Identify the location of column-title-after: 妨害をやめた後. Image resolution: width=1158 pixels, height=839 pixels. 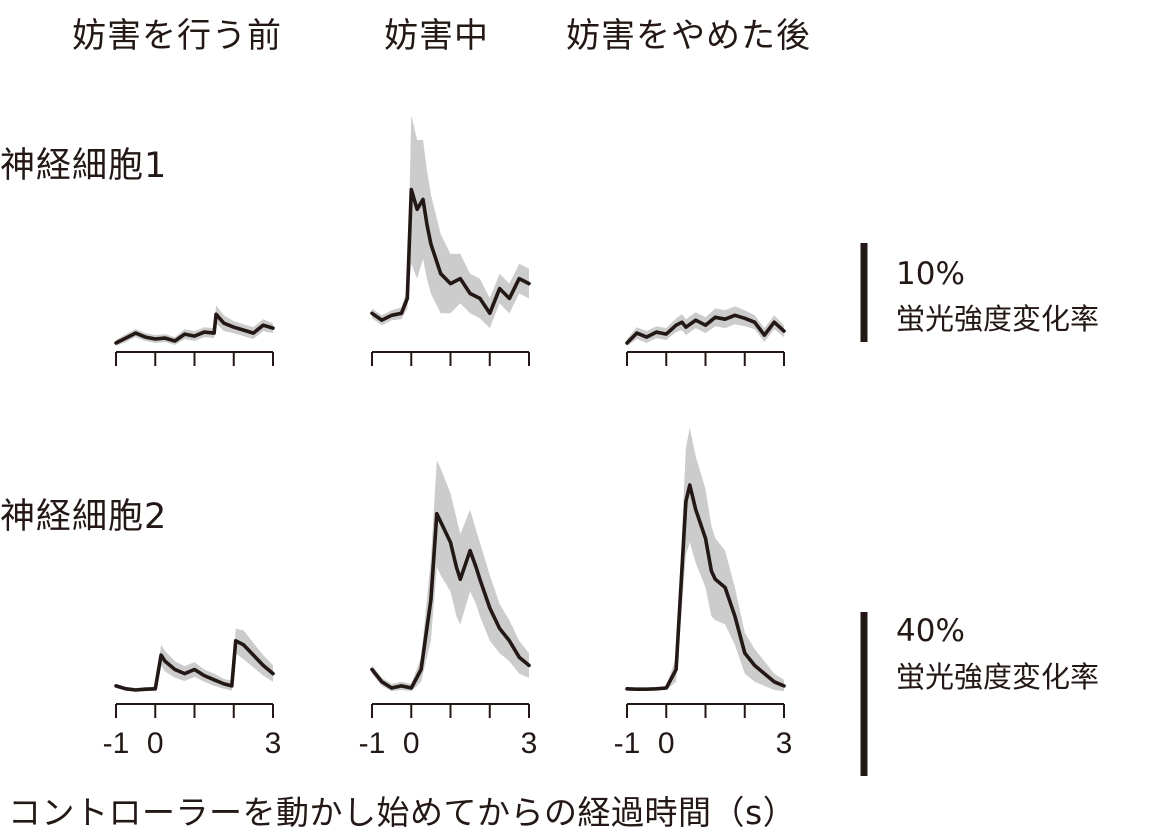
(688, 36).